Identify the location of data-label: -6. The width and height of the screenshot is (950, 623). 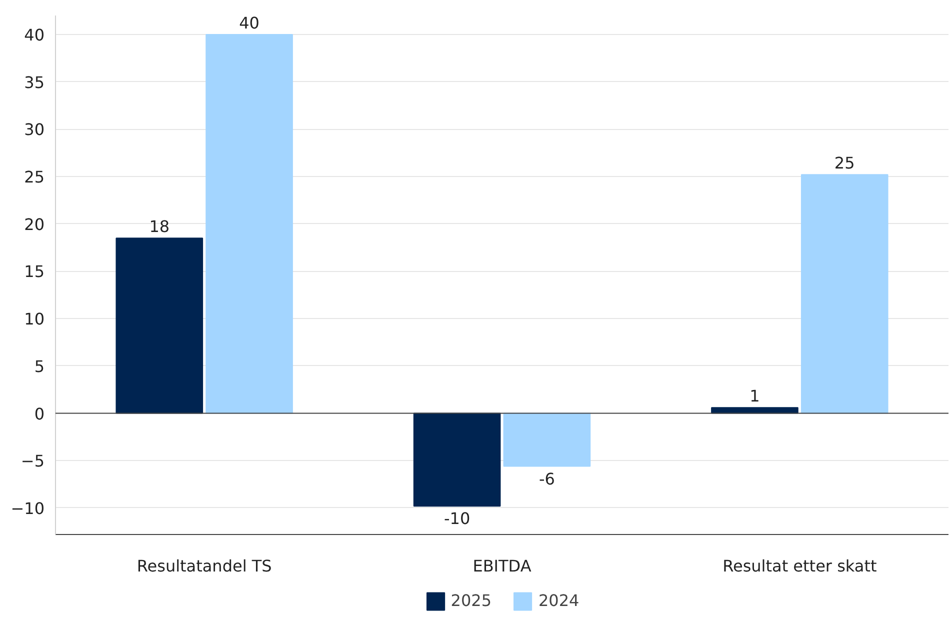
(546, 478).